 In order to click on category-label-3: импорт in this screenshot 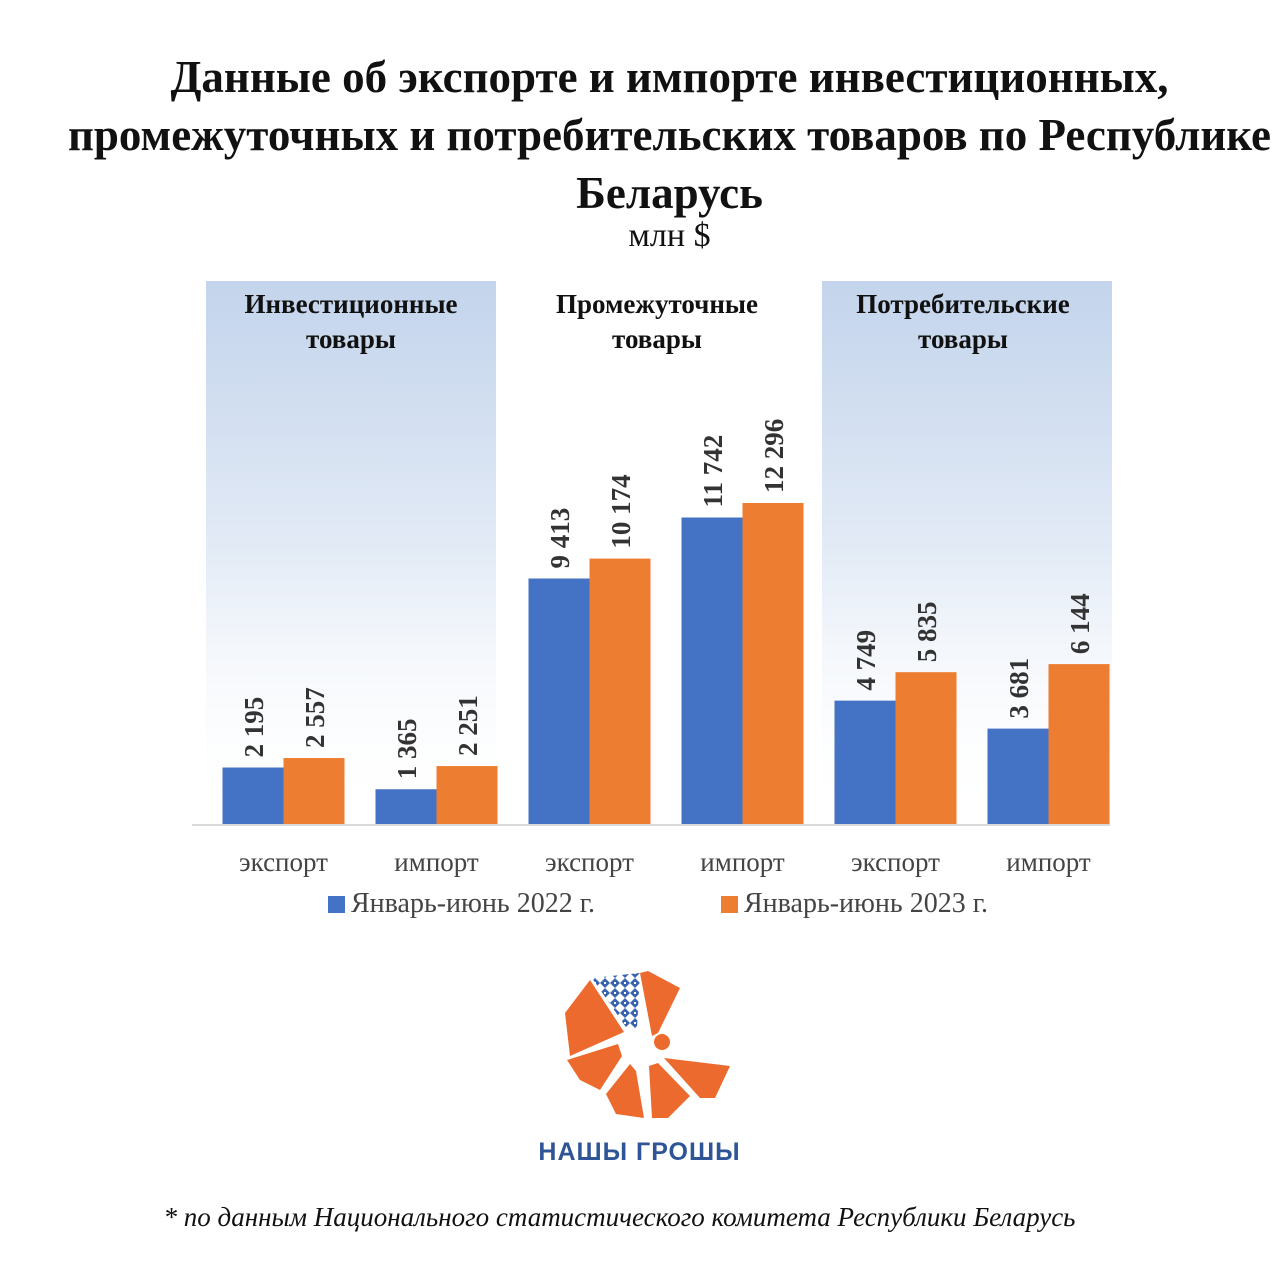, I will do `click(742, 862)`.